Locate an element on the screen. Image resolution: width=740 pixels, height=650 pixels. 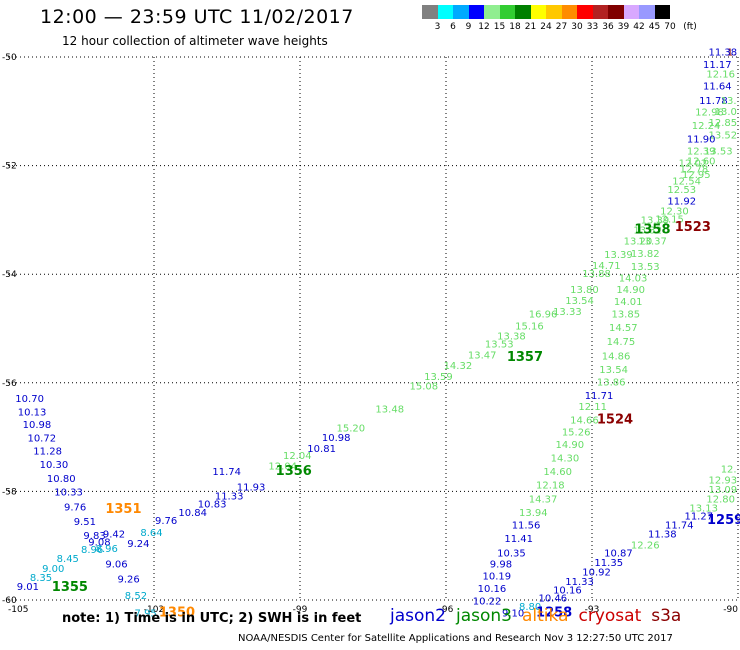
wave-height-value: 11.56 is located at coordinates (526, 525).